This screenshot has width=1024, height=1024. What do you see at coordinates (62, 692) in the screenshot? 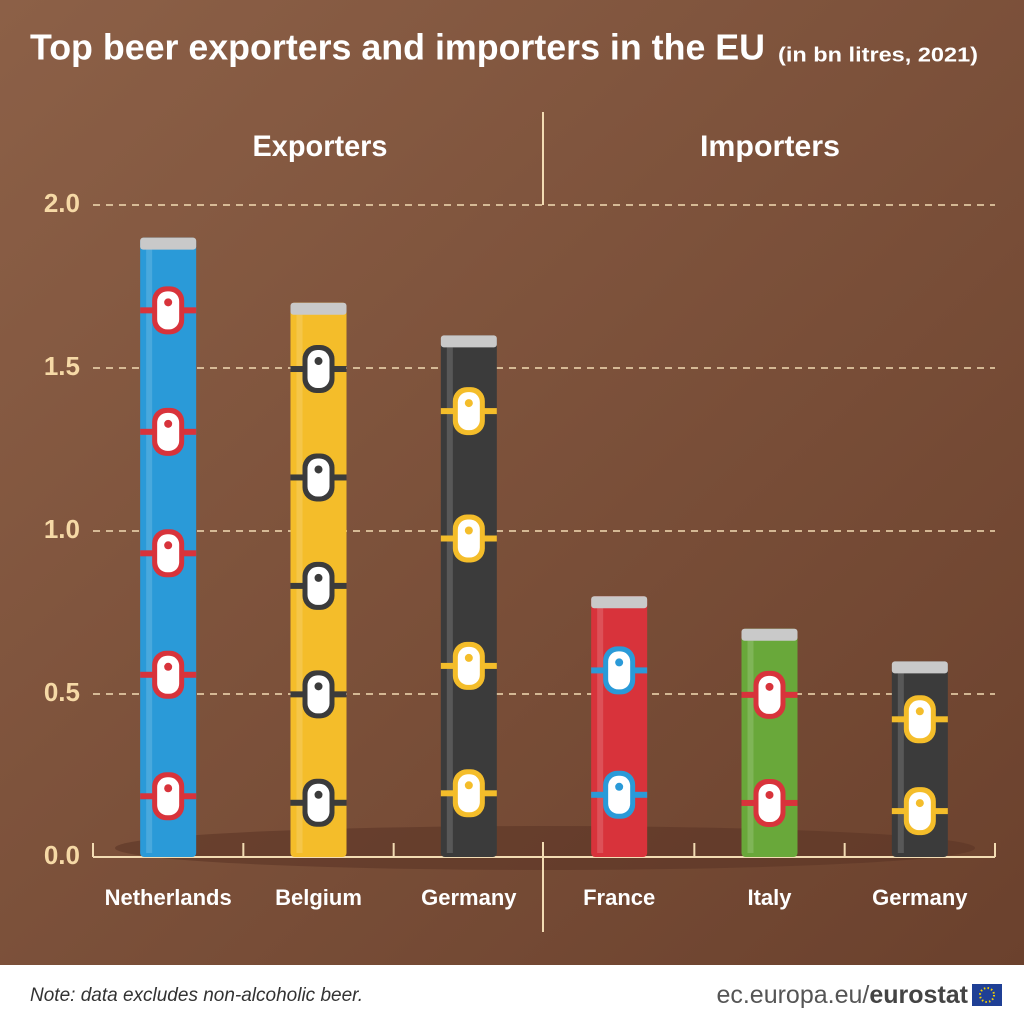
I see `y-tick-label: 0.5` at bounding box center [62, 692].